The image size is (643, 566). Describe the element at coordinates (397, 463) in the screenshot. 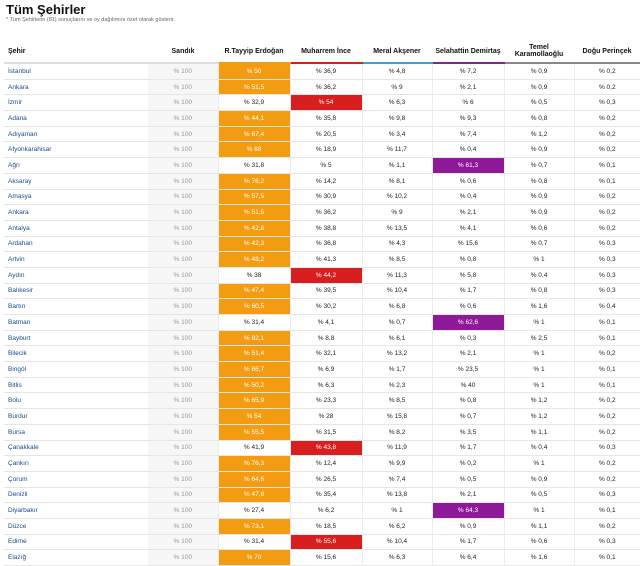

I see `cell-aksener: % 9,9` at that location.